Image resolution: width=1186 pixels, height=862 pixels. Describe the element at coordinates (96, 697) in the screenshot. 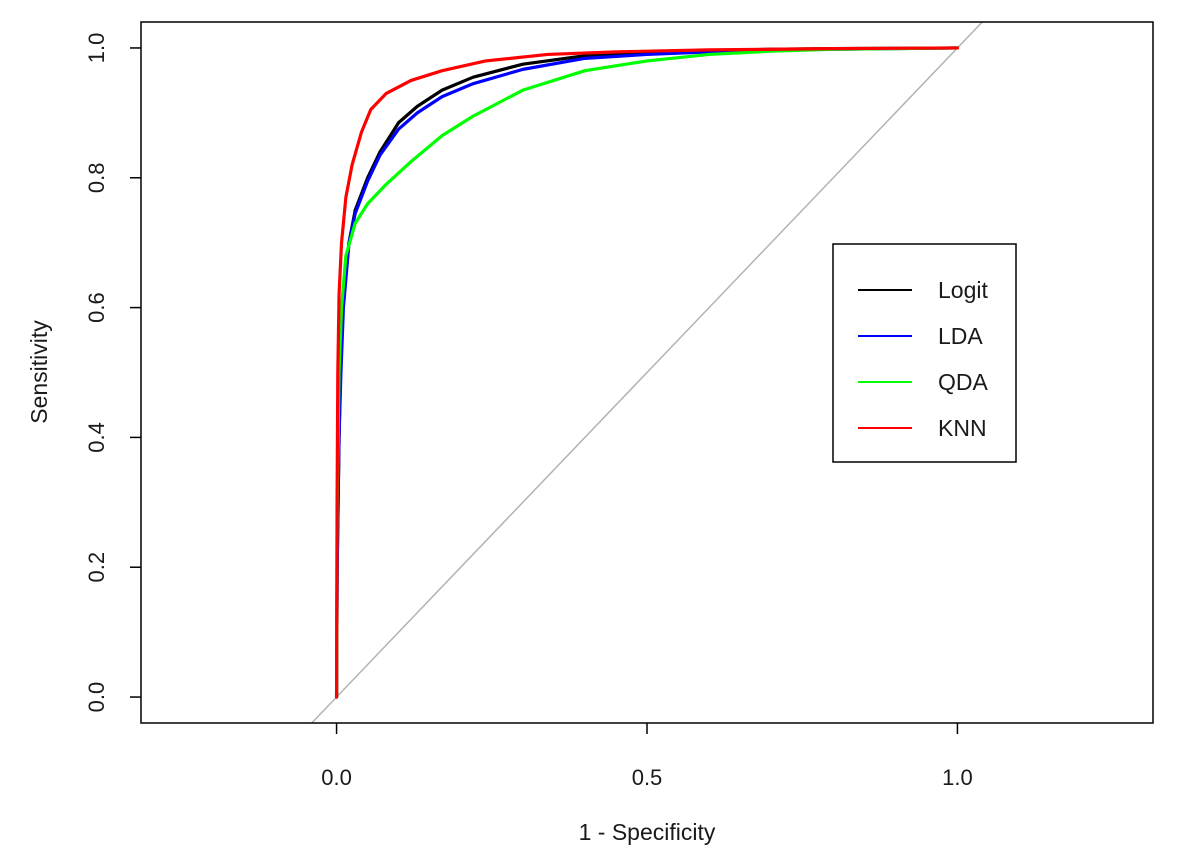

I see `y-tick-label: 0.0` at that location.